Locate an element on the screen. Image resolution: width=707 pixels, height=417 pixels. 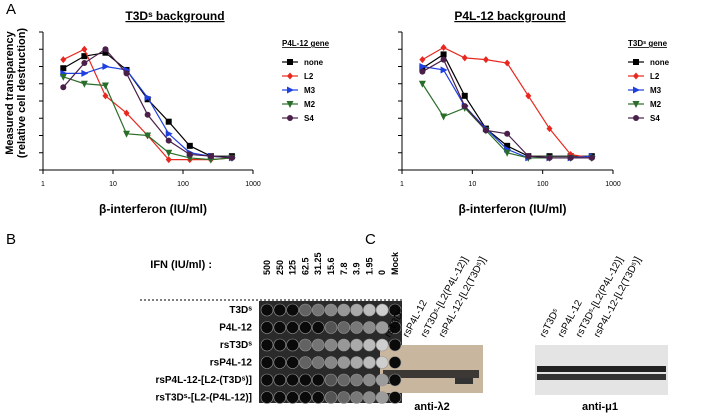
series-line is located at coordinates (147, 104).